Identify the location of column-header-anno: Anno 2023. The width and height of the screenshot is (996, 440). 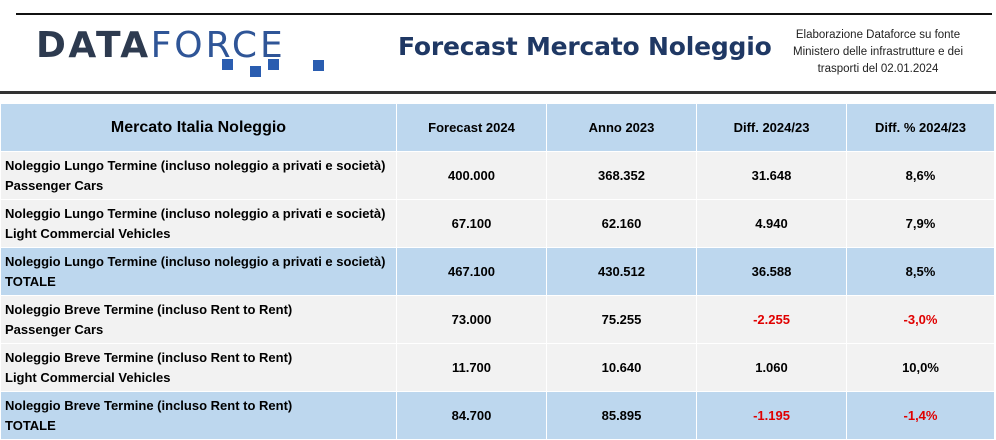
(621, 127).